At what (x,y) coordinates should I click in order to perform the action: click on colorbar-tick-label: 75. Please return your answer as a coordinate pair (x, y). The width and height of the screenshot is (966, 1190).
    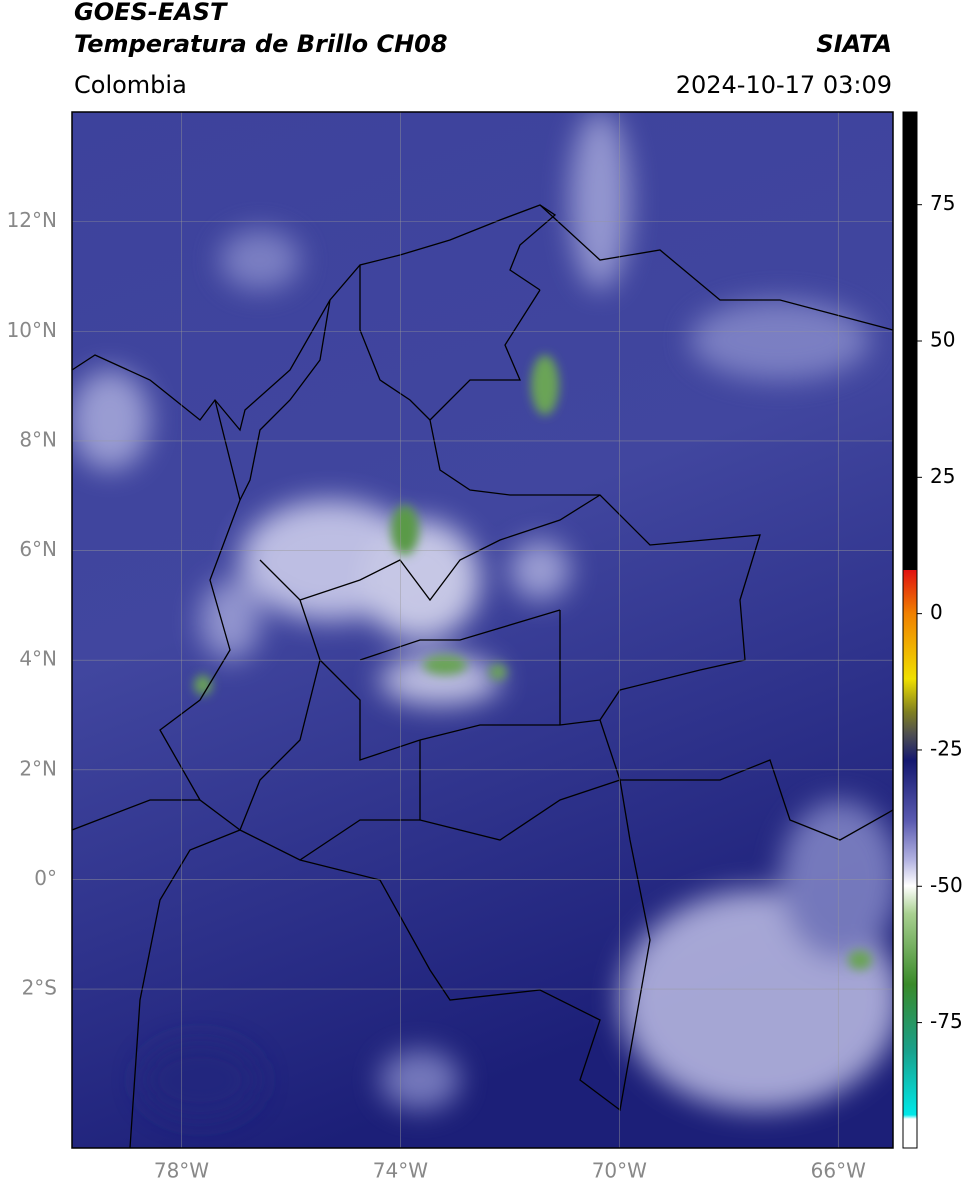
    Looking at the image, I should click on (942, 203).